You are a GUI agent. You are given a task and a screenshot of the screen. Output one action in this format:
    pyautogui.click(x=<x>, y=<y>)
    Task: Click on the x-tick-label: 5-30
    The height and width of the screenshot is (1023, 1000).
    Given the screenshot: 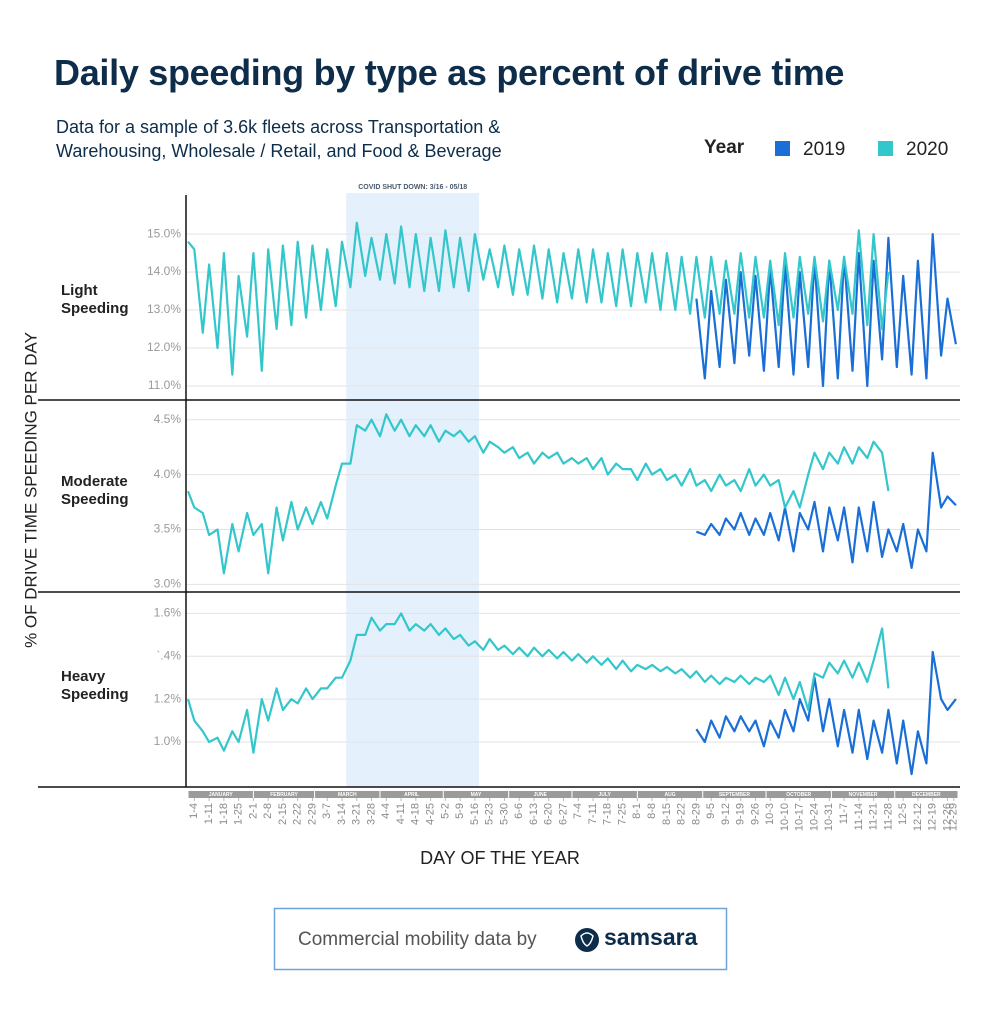 What is the action you would take?
    pyautogui.click(x=504, y=814)
    